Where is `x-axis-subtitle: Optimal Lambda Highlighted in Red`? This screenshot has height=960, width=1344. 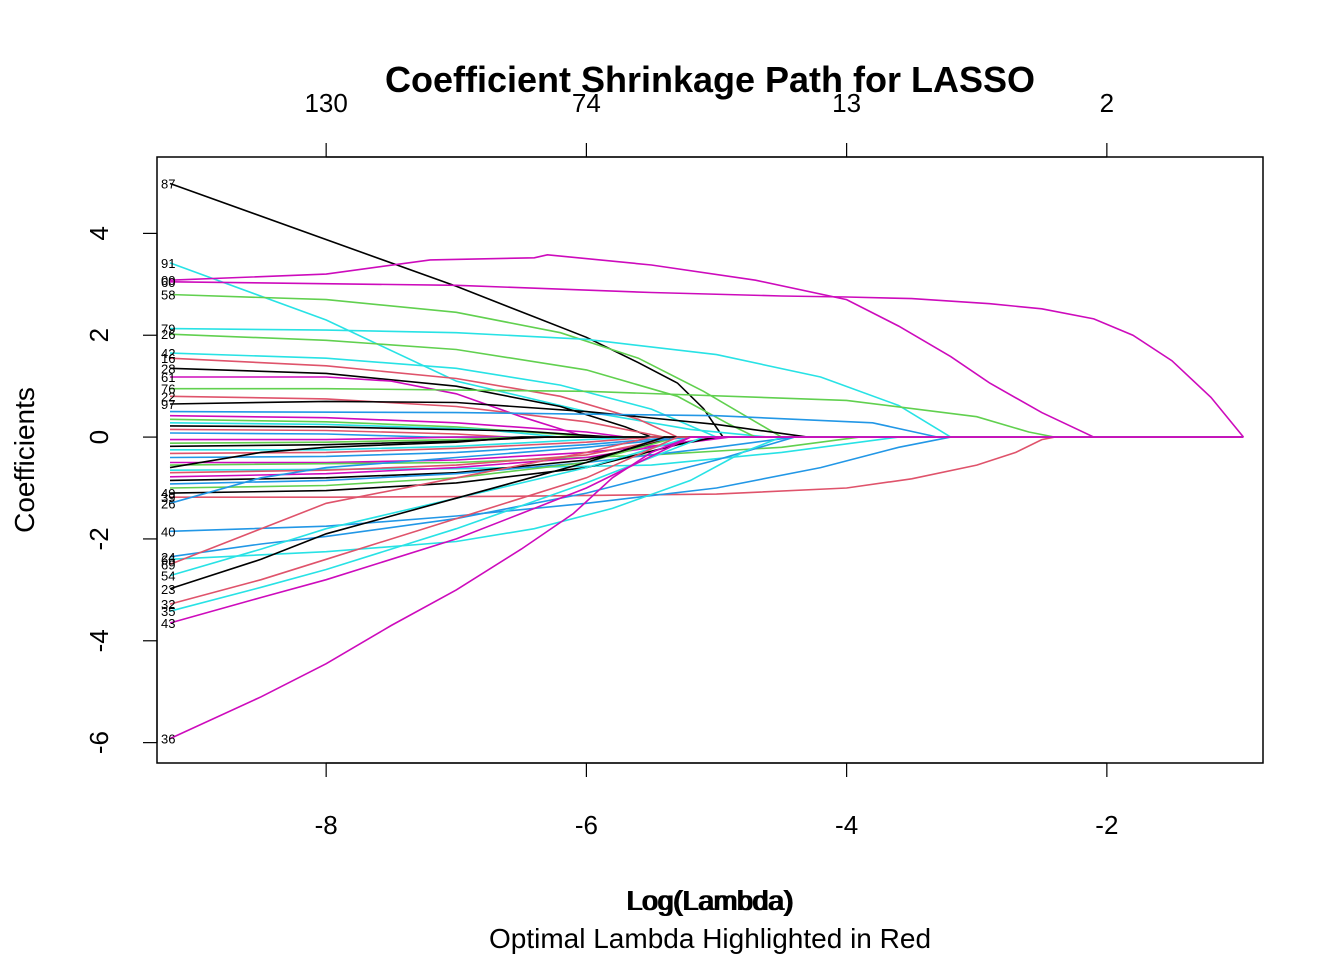 x-axis-subtitle: Optimal Lambda Highlighted in Red is located at coordinates (710, 938).